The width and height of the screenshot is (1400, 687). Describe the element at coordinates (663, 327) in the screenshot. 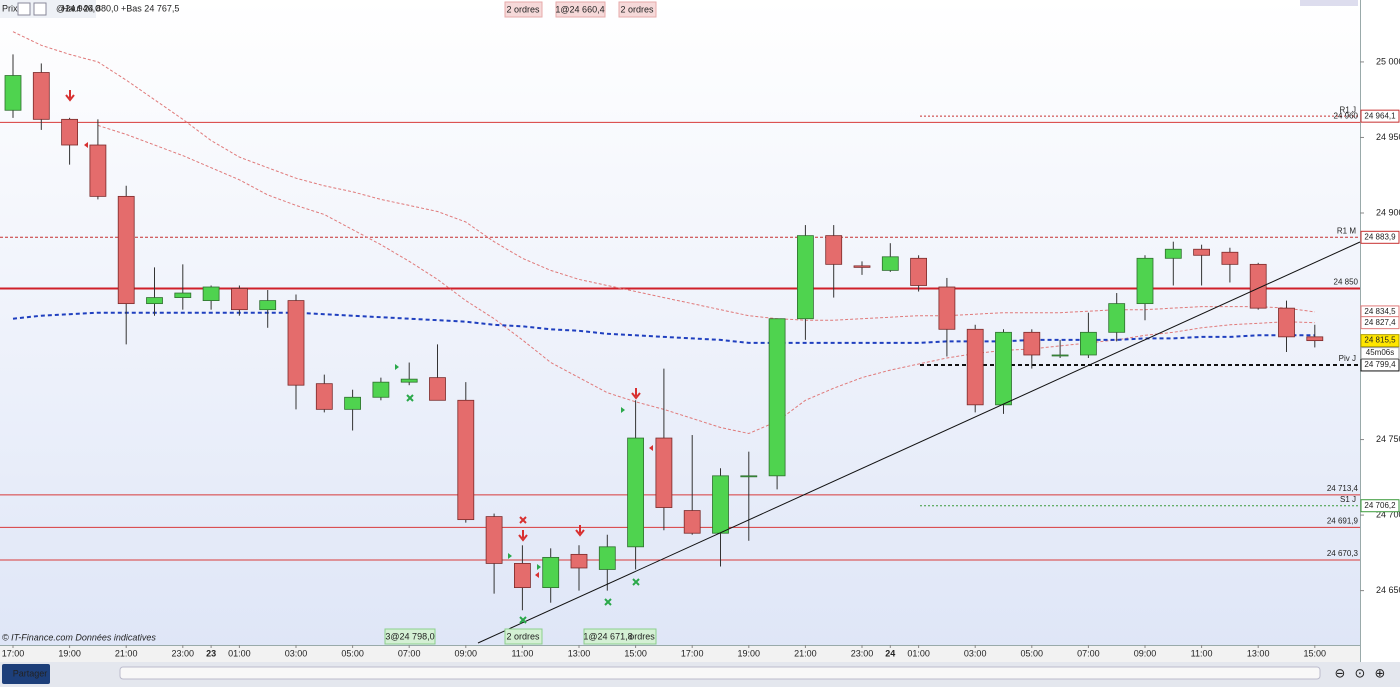

I see `overlay-line` at that location.